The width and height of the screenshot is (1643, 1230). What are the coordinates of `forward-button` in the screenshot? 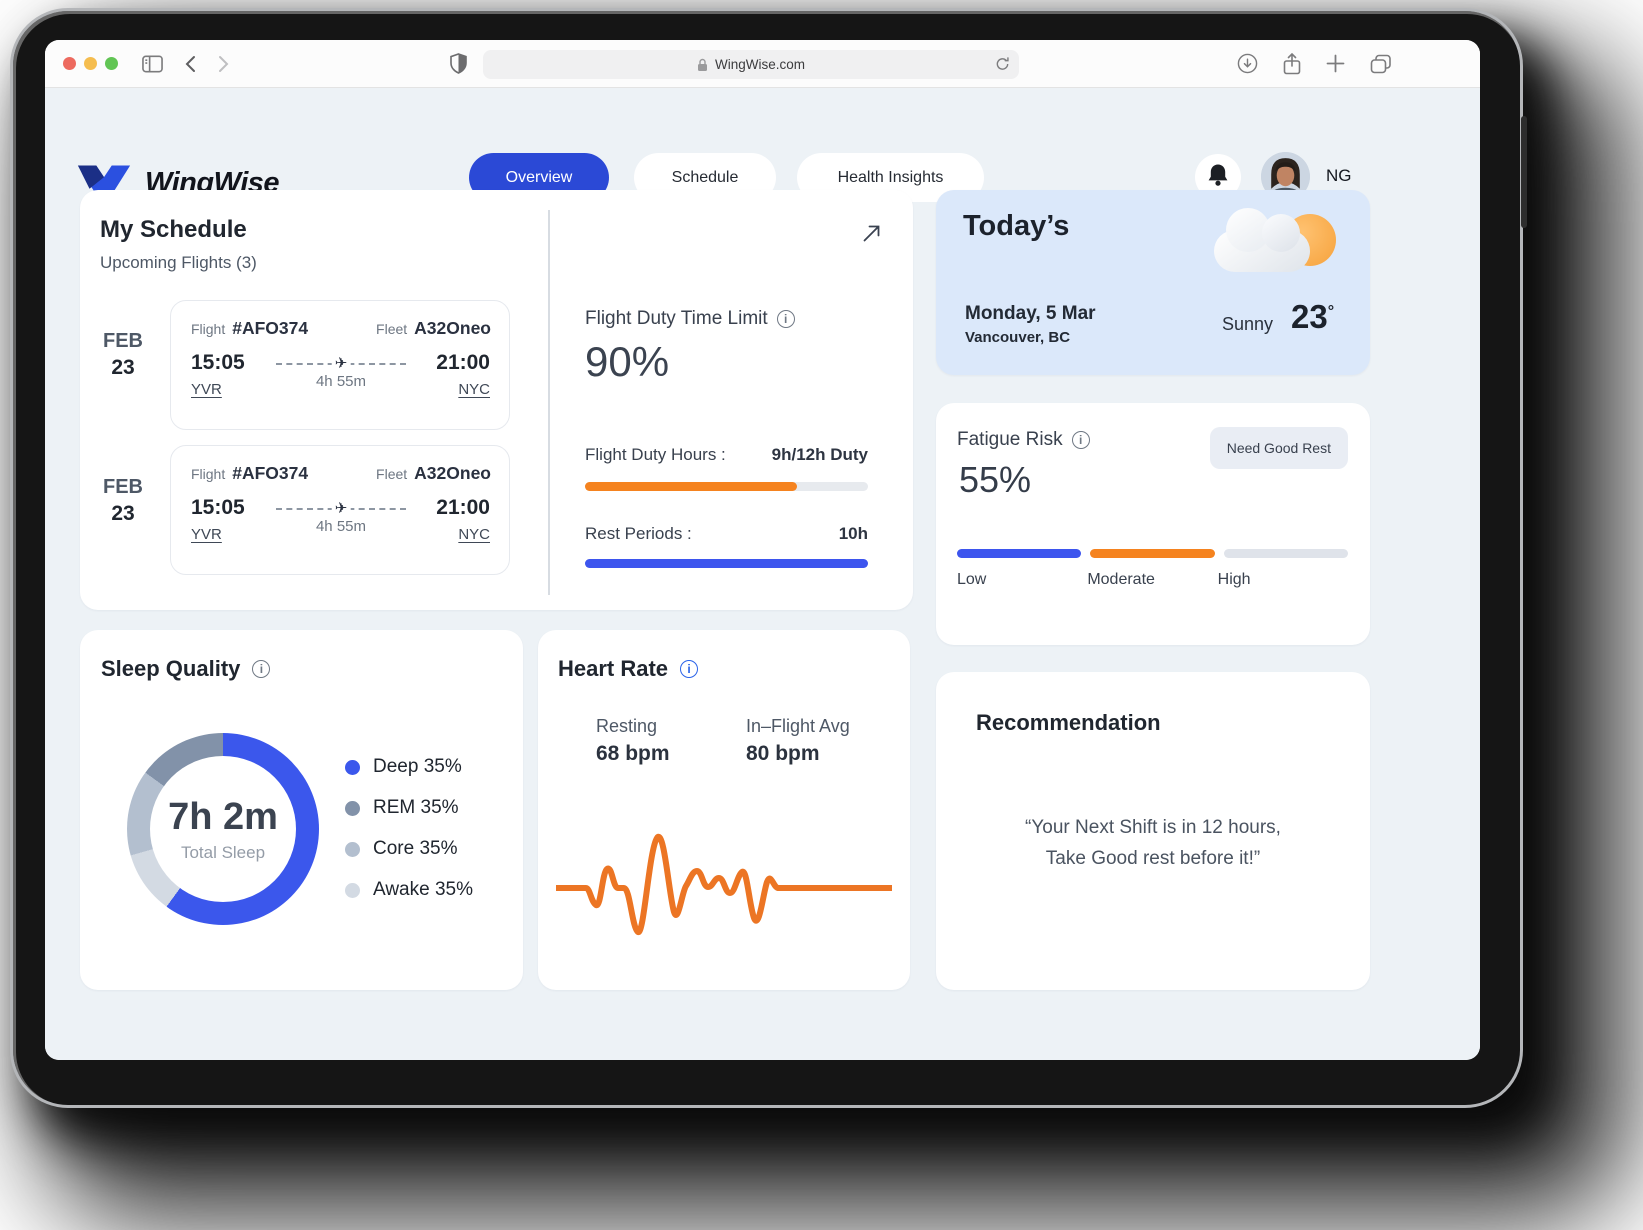 It's located at (223, 64).